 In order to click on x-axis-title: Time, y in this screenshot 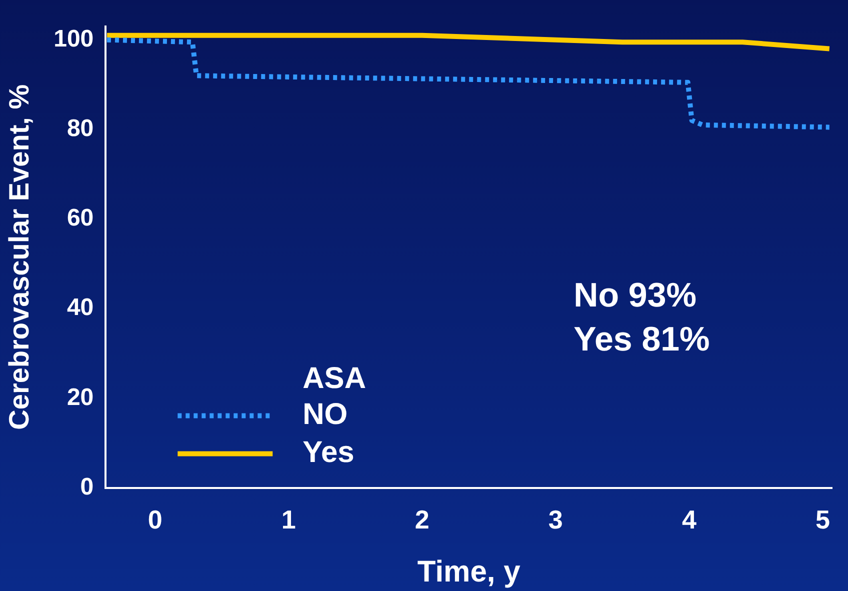, I will do `click(469, 571)`.